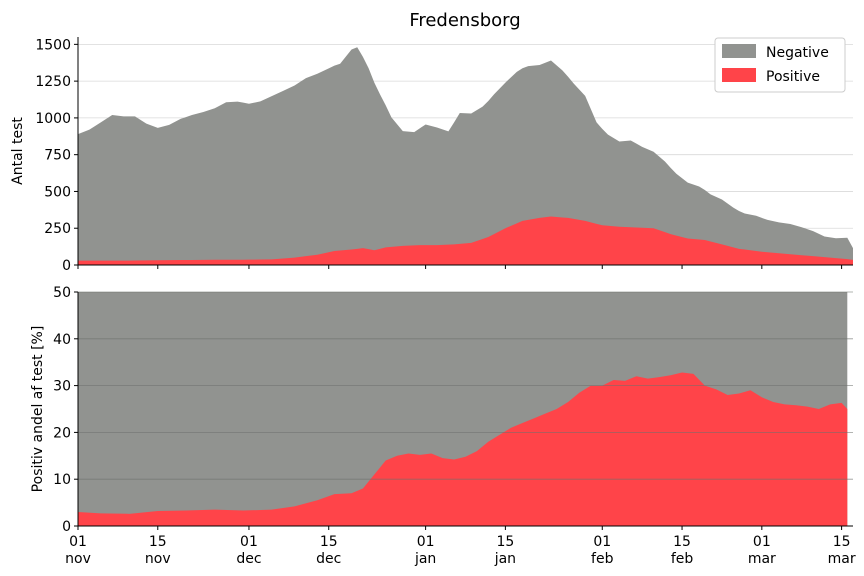  What do you see at coordinates (62, 387) in the screenshot?
I see `bottom-y-tick-label: 30` at bounding box center [62, 387].